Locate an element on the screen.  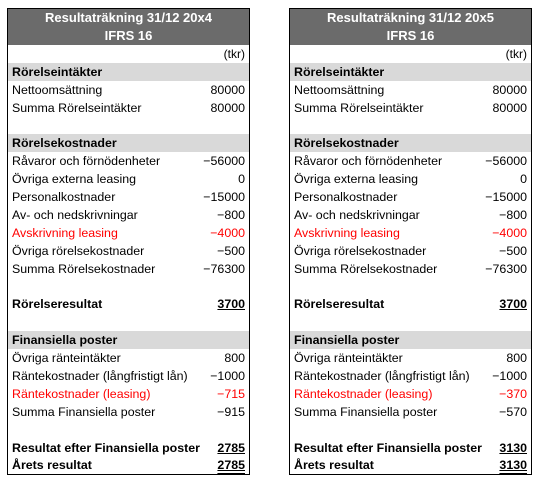
row-year-result: Årets resultat 2785 is located at coordinates (128, 465).